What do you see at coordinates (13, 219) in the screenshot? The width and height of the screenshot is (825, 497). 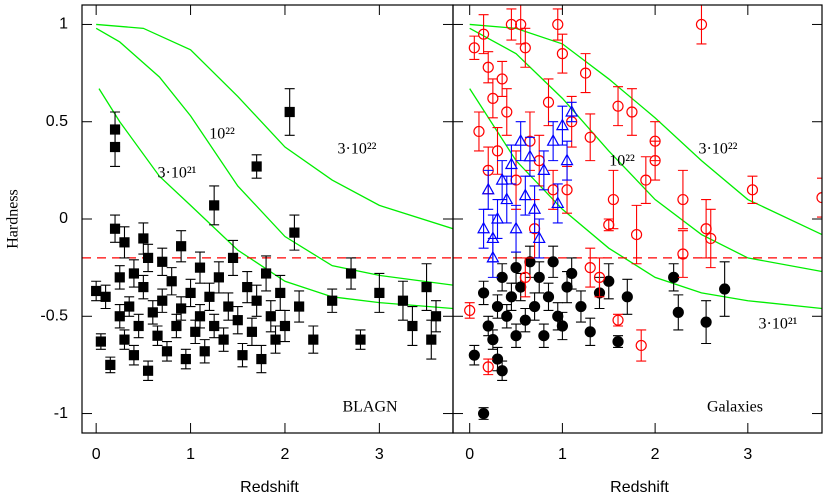 I see `y-axis-label: Hardness` at bounding box center [13, 219].